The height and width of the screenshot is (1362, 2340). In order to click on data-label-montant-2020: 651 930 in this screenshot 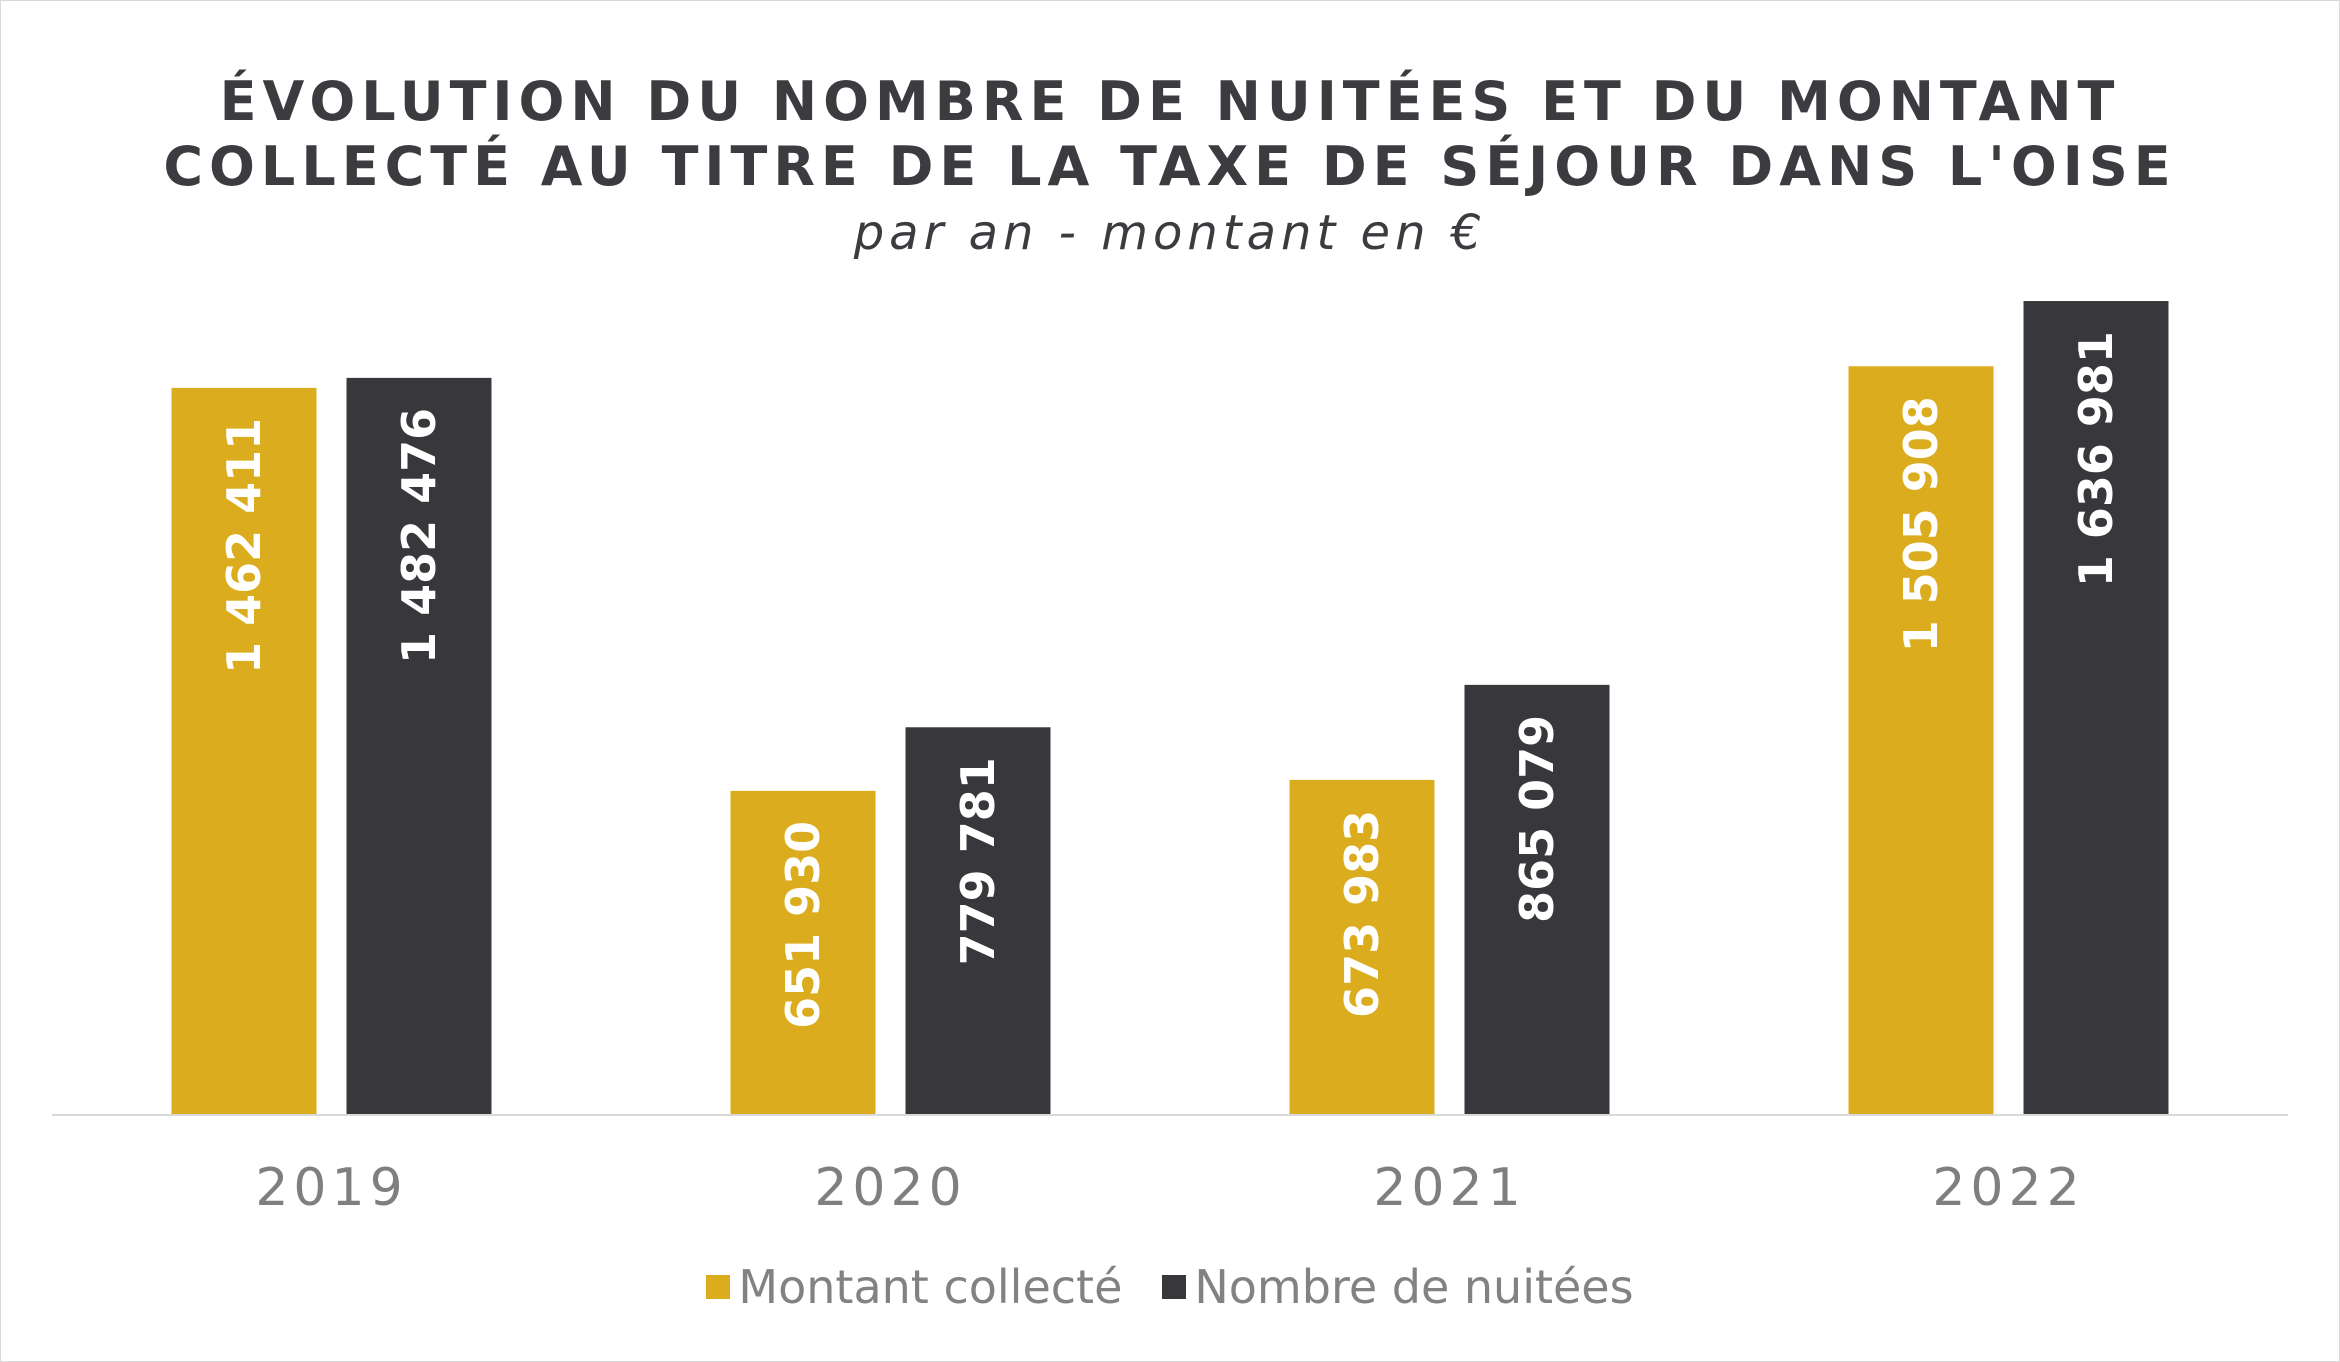, I will do `click(803, 925)`.